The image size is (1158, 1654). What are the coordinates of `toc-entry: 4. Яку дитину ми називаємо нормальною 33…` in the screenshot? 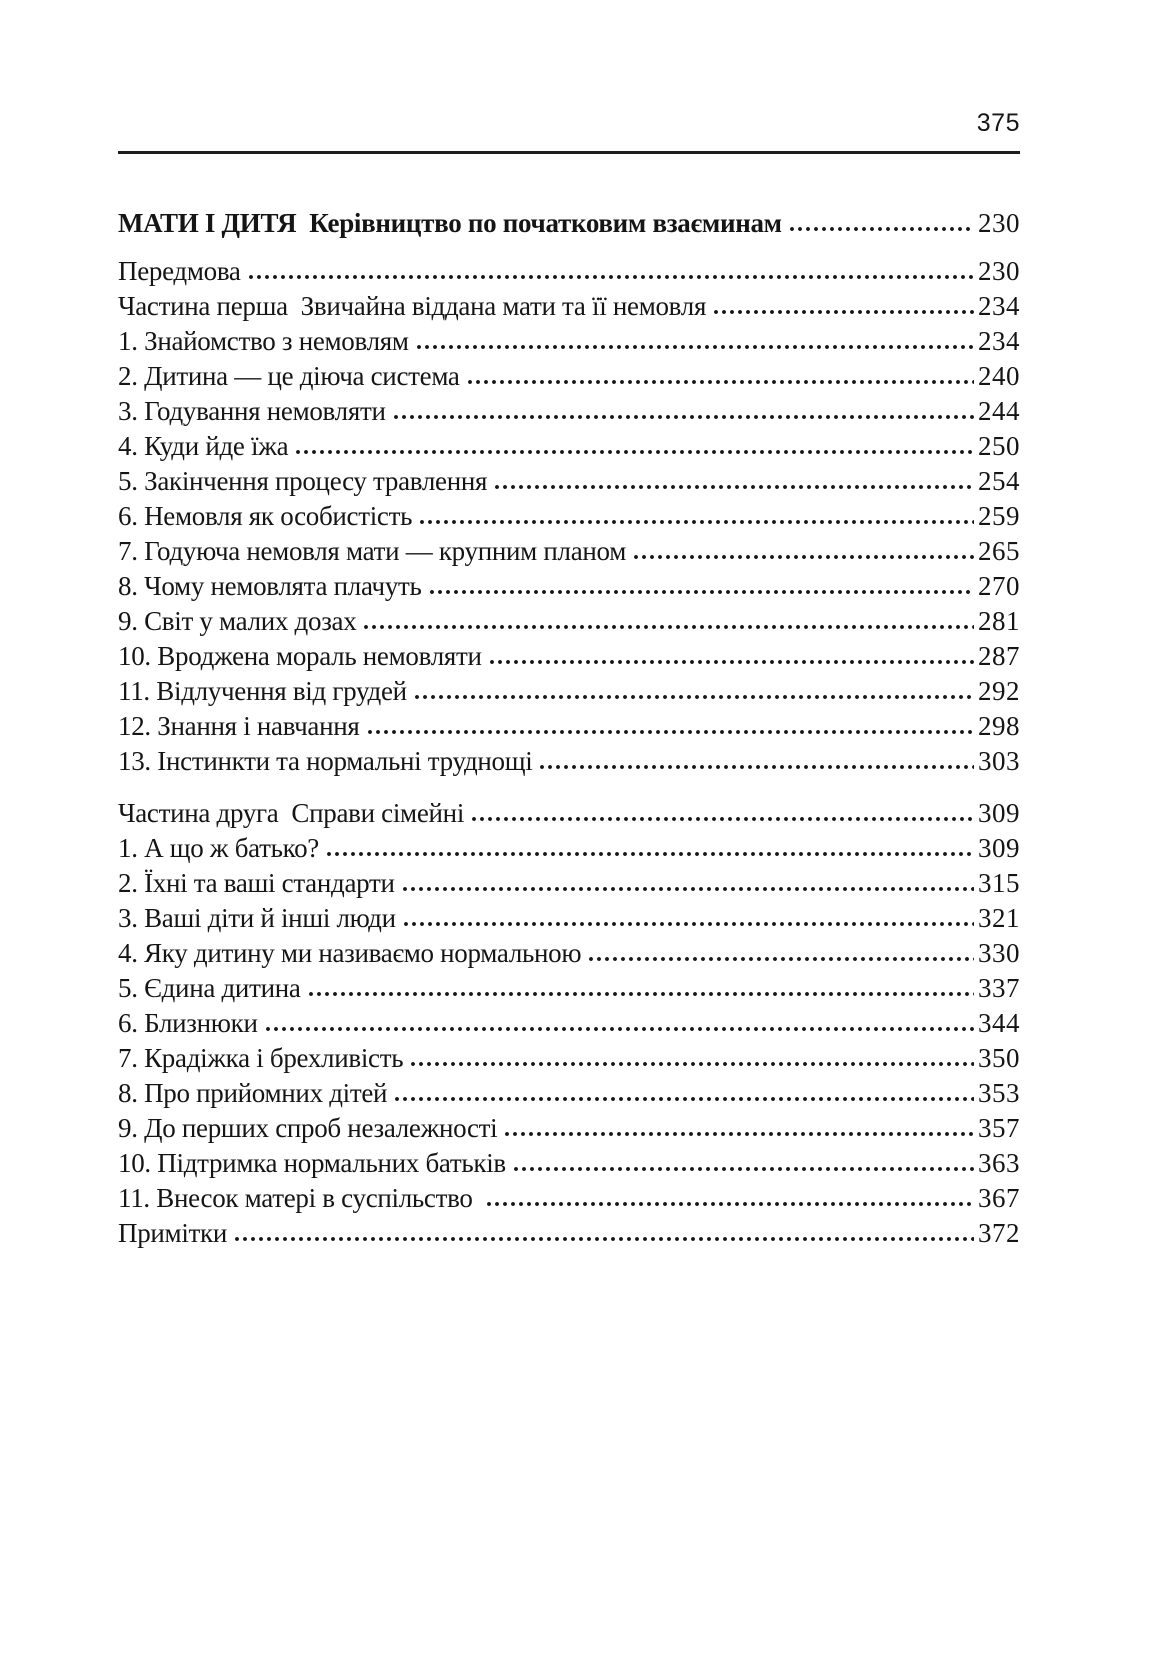 It's located at (569, 953).